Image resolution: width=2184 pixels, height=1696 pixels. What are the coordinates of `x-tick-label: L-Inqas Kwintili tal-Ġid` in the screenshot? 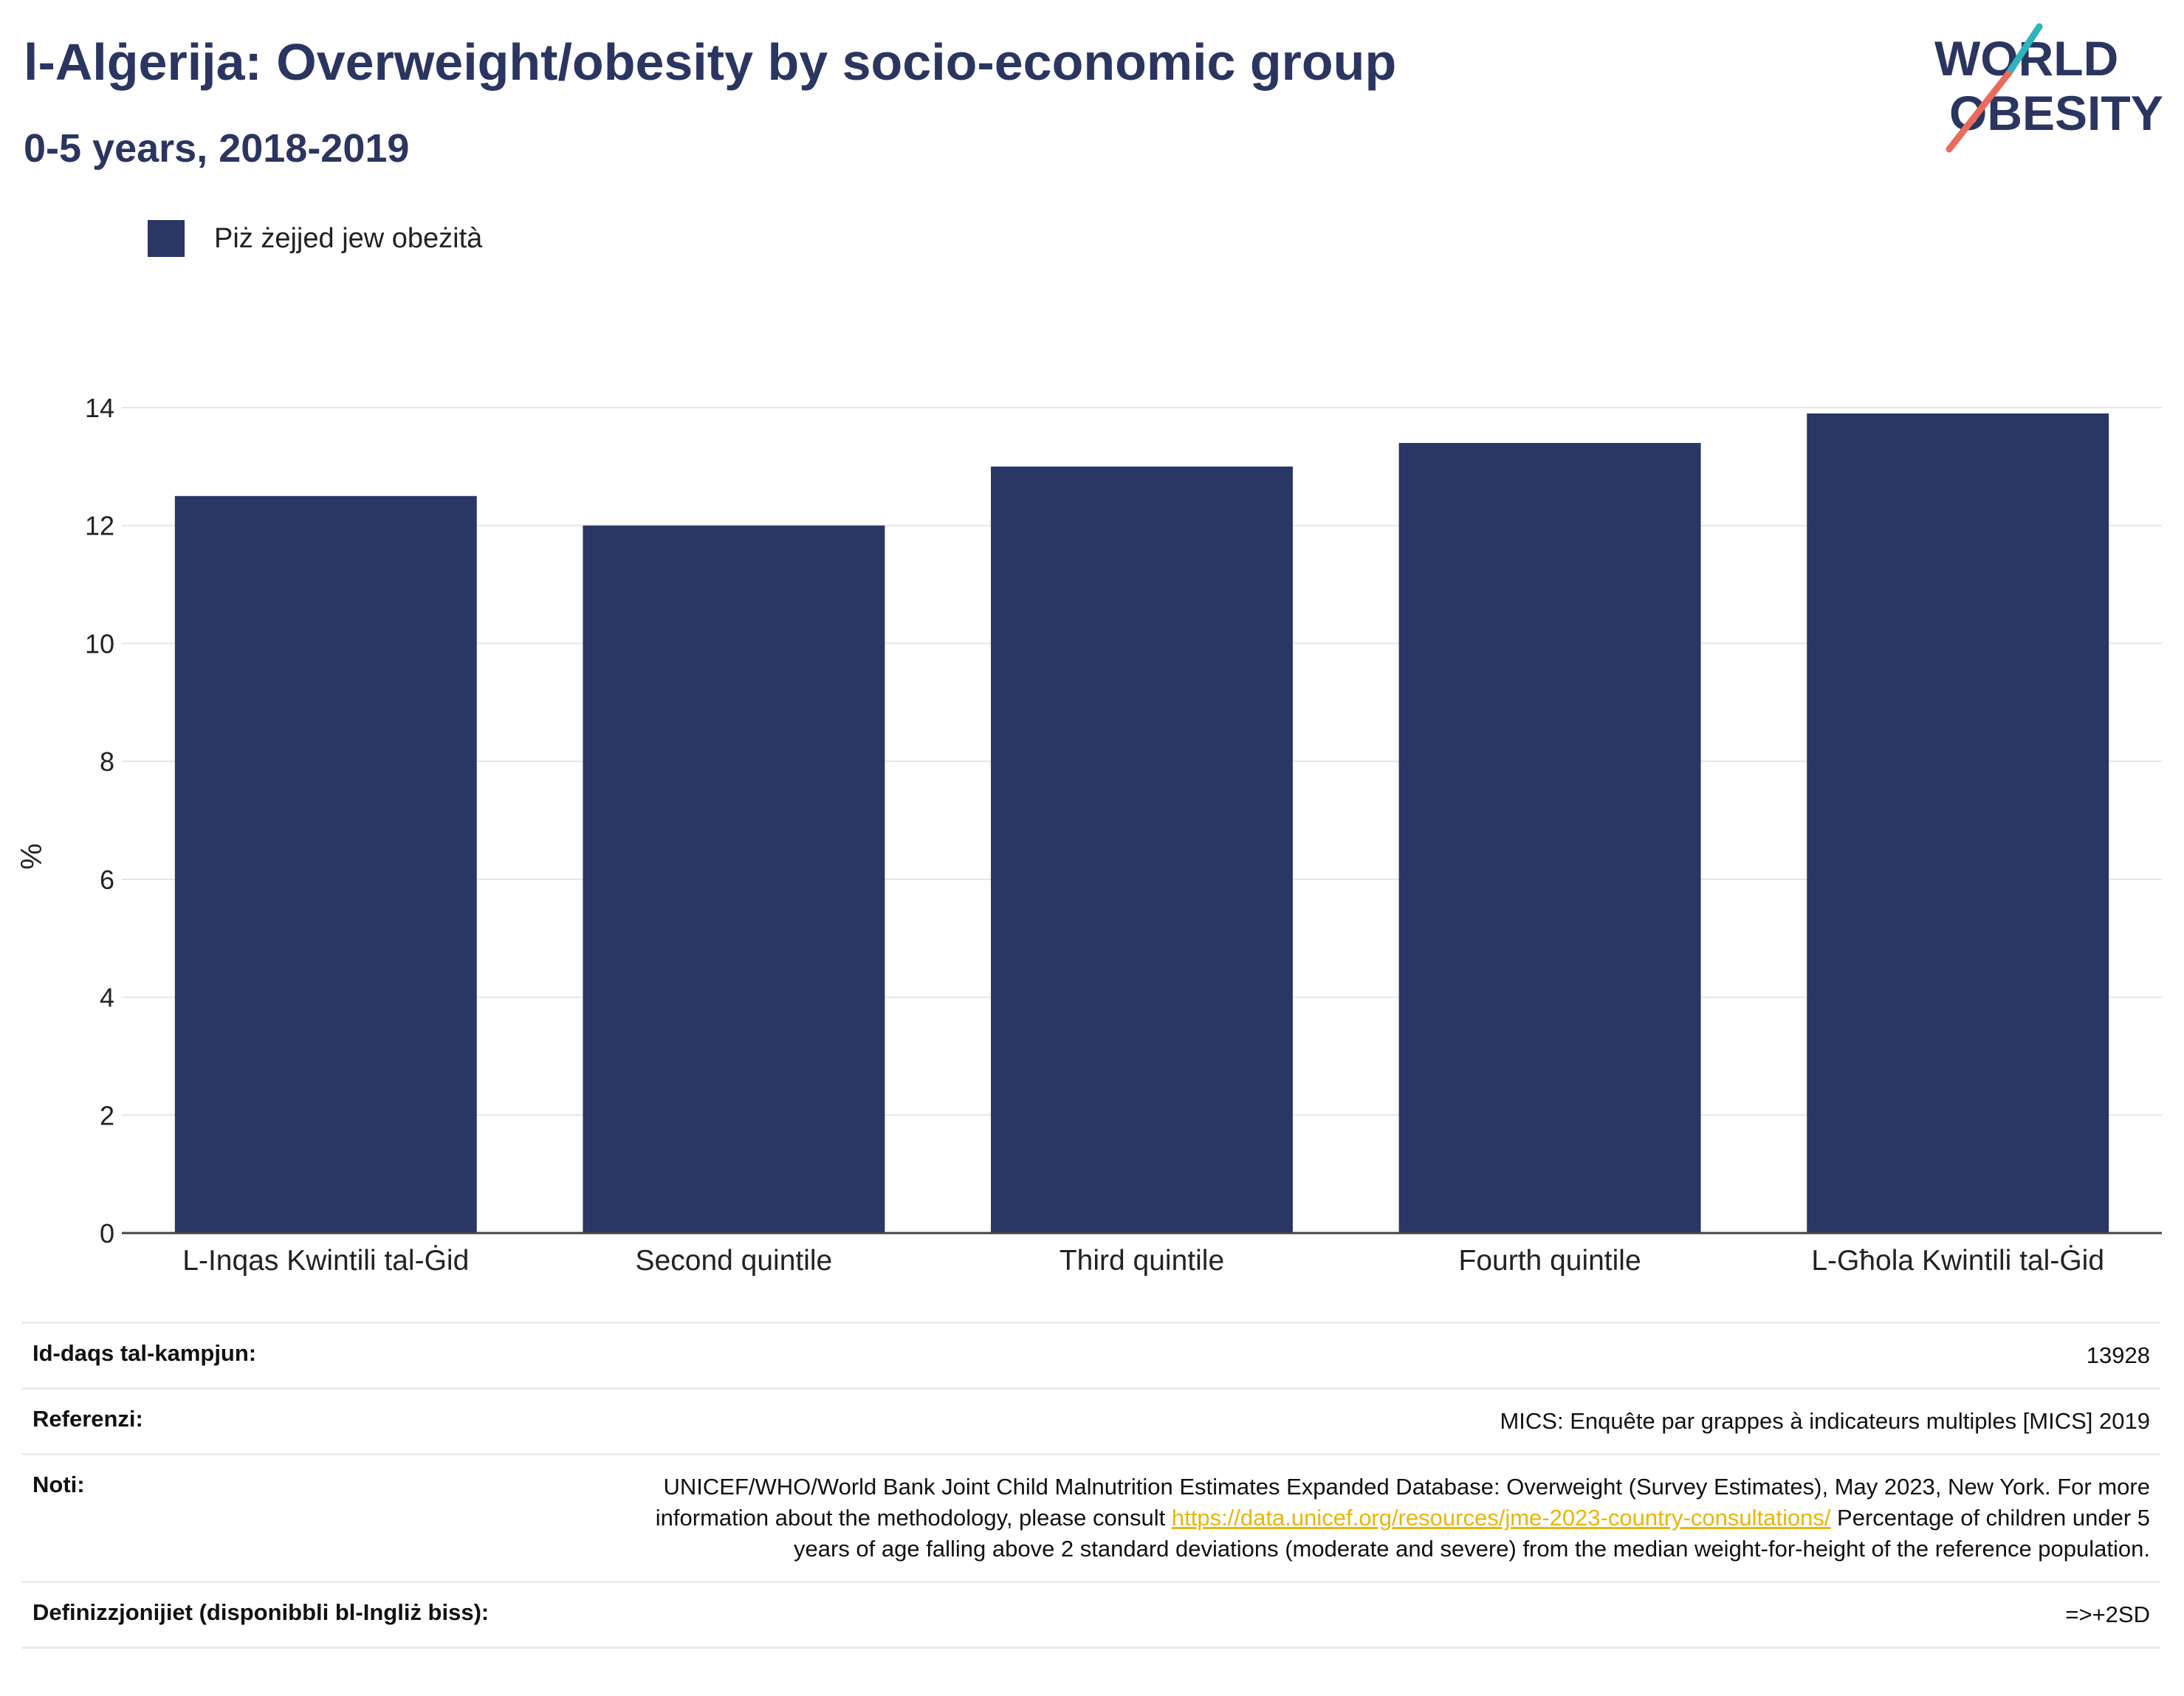 It's located at (325, 1260).